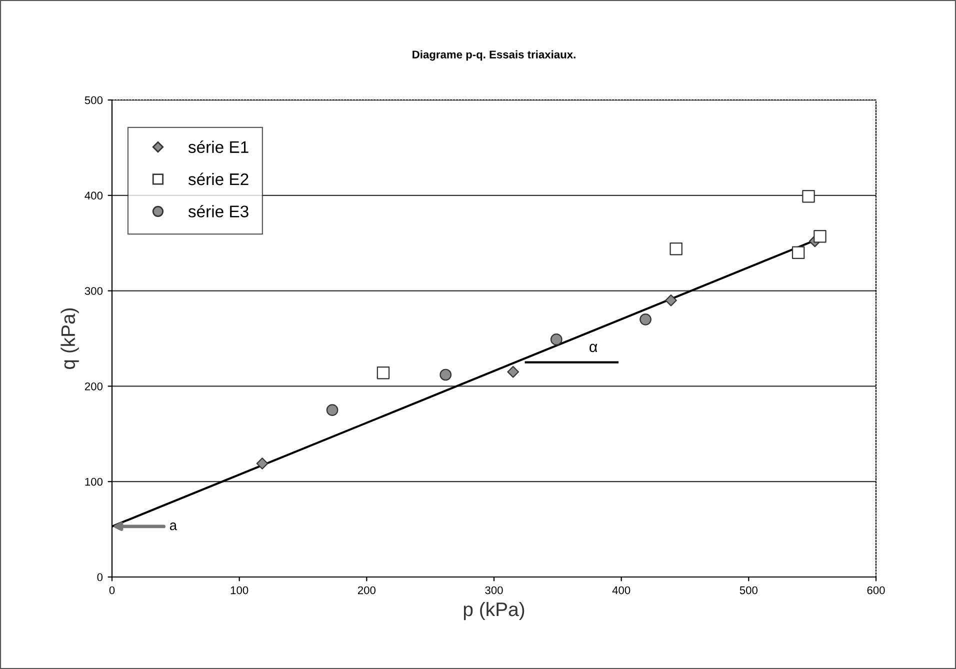 This screenshot has height=669, width=956. What do you see at coordinates (174, 526) in the screenshot?
I see `annotation: a` at bounding box center [174, 526].